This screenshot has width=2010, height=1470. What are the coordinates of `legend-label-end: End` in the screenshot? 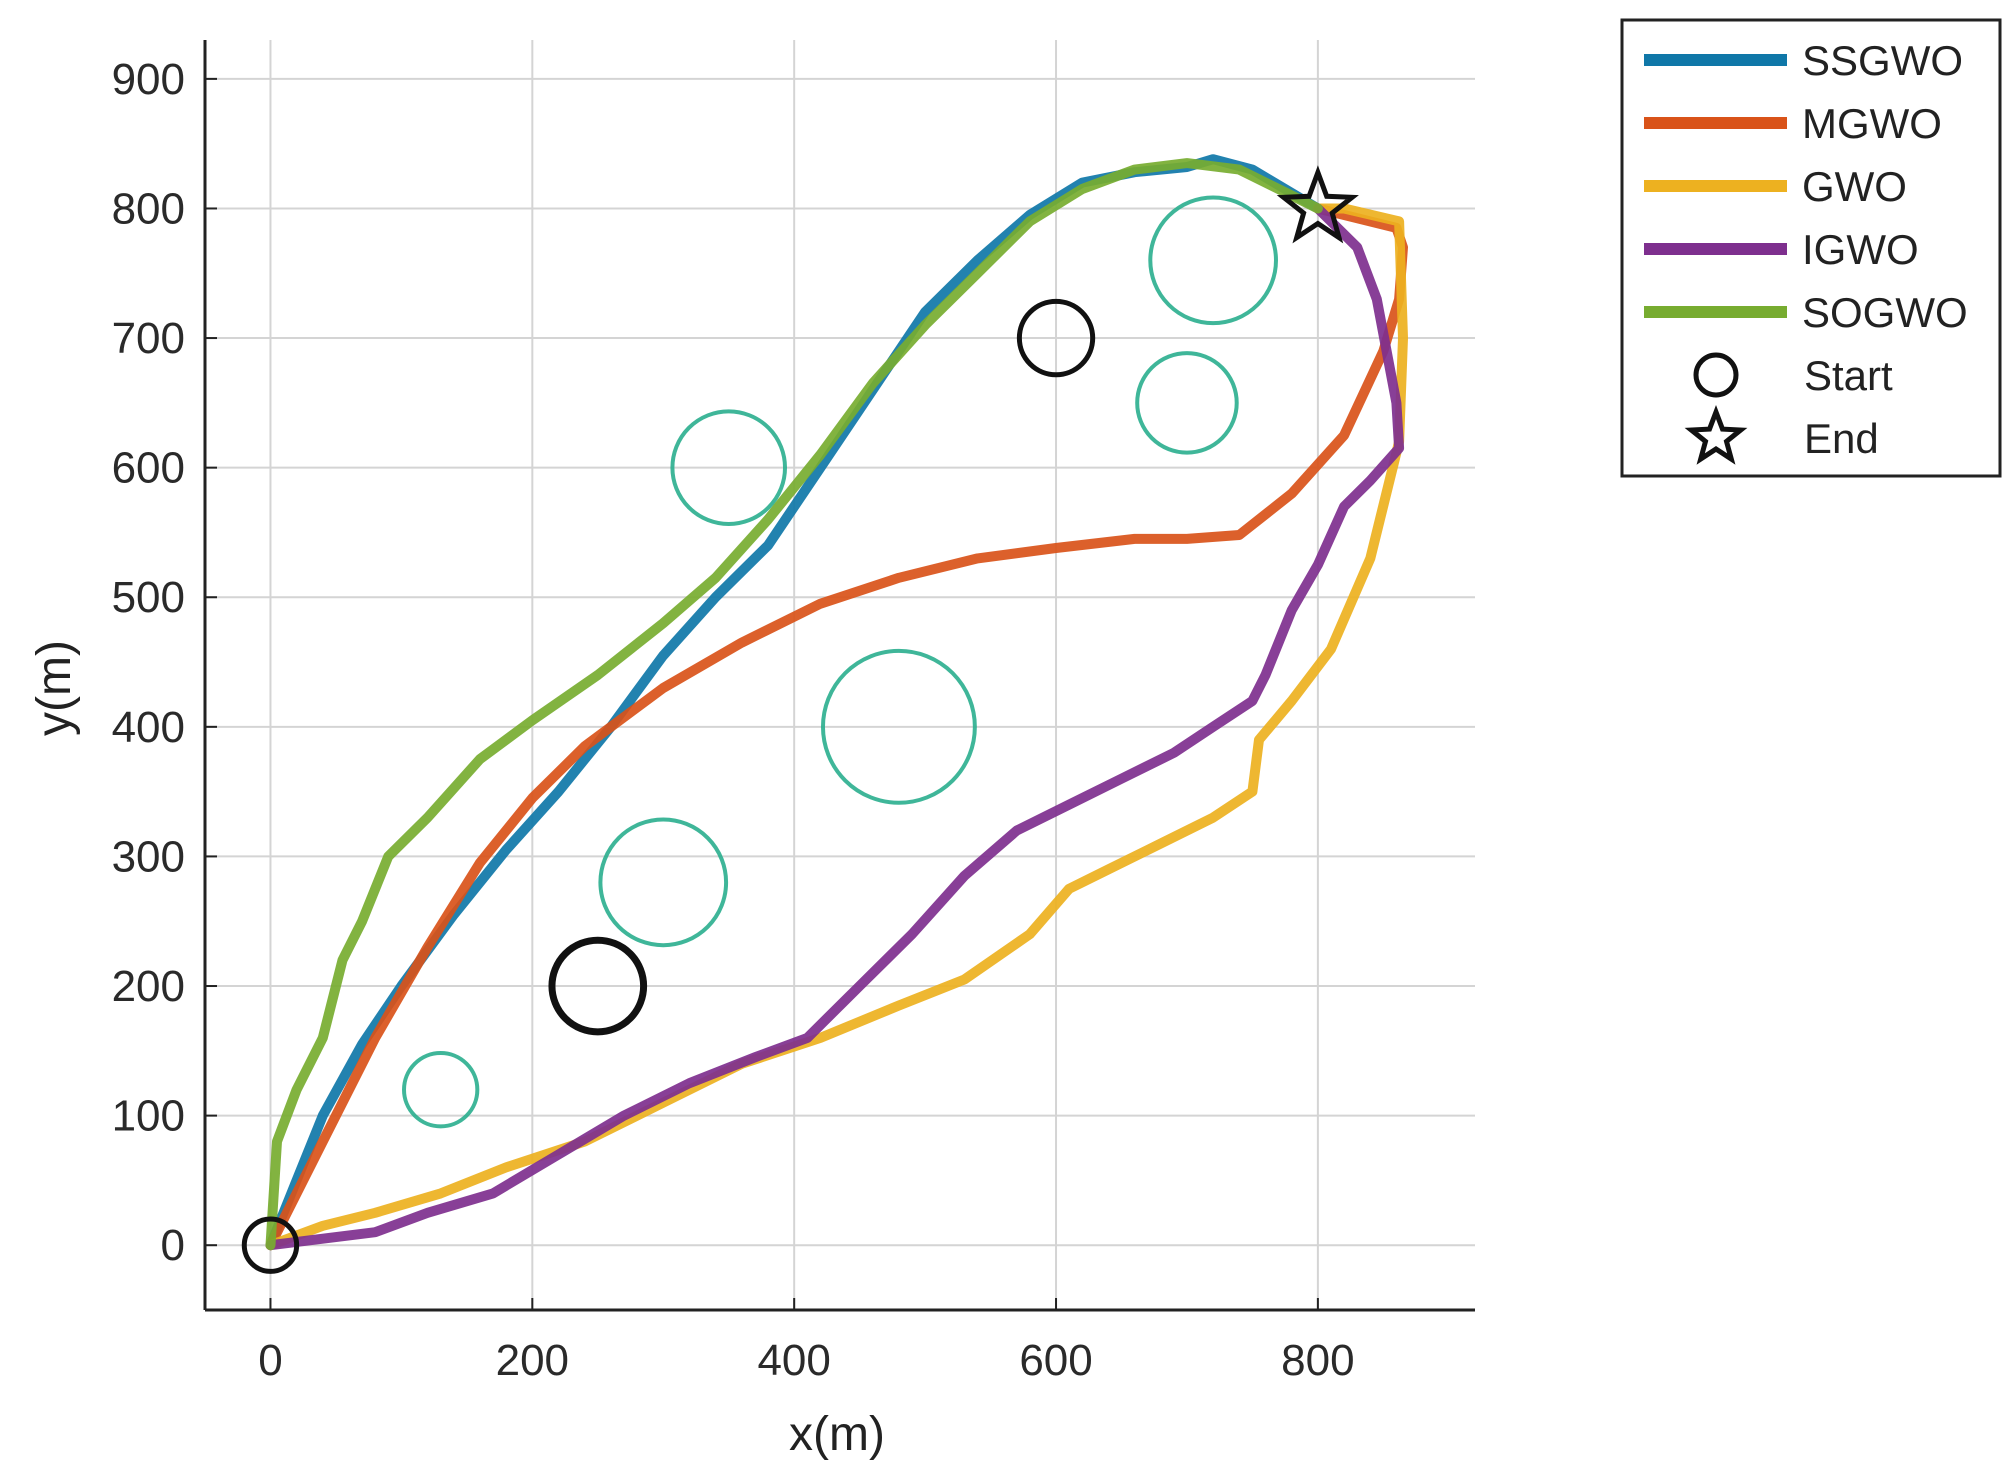 It's located at (1841, 438).